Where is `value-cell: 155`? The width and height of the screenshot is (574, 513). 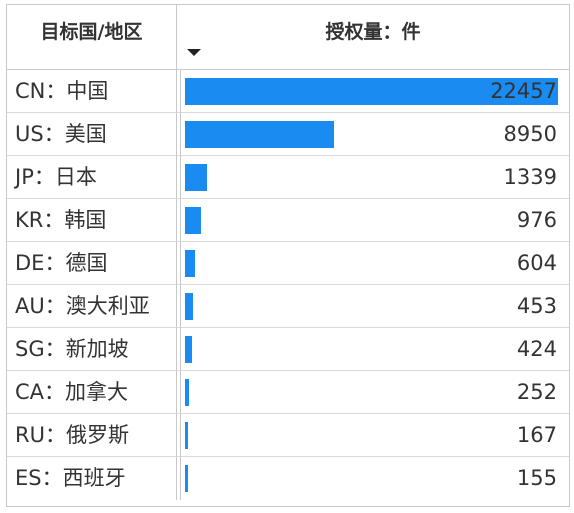 value-cell: 155 is located at coordinates (374, 478).